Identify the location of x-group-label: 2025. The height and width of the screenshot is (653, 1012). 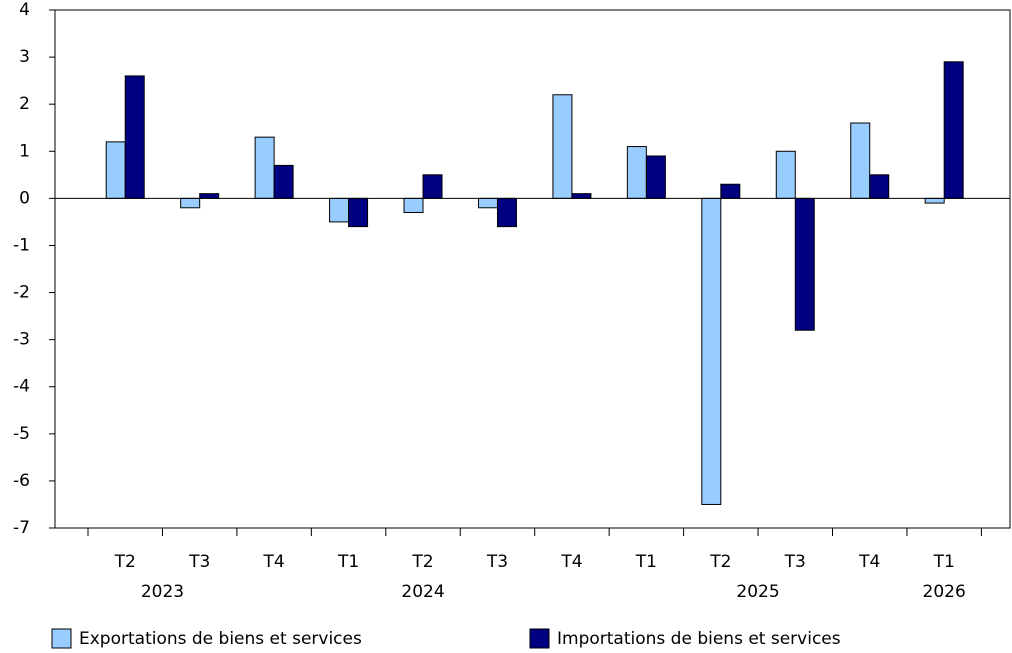
(757, 592).